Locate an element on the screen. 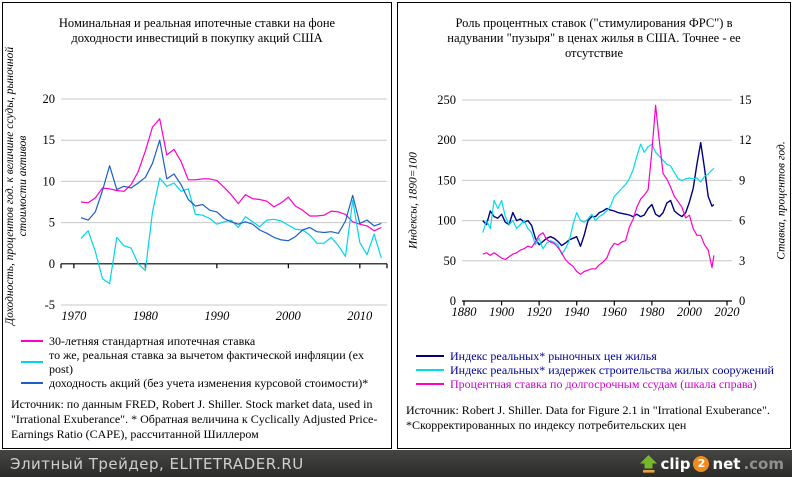 This screenshot has height=477, width=792. clip2net-logo: clip 2 net .com is located at coordinates (711, 463).